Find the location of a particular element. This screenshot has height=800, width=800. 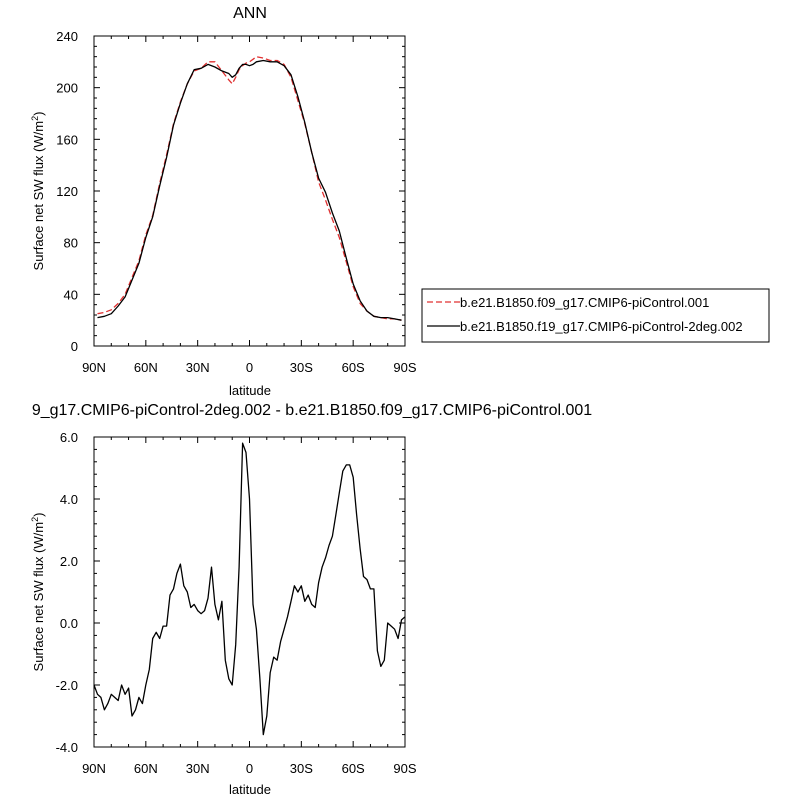

top-chart-x-tick-label: 90N is located at coordinates (94, 367).